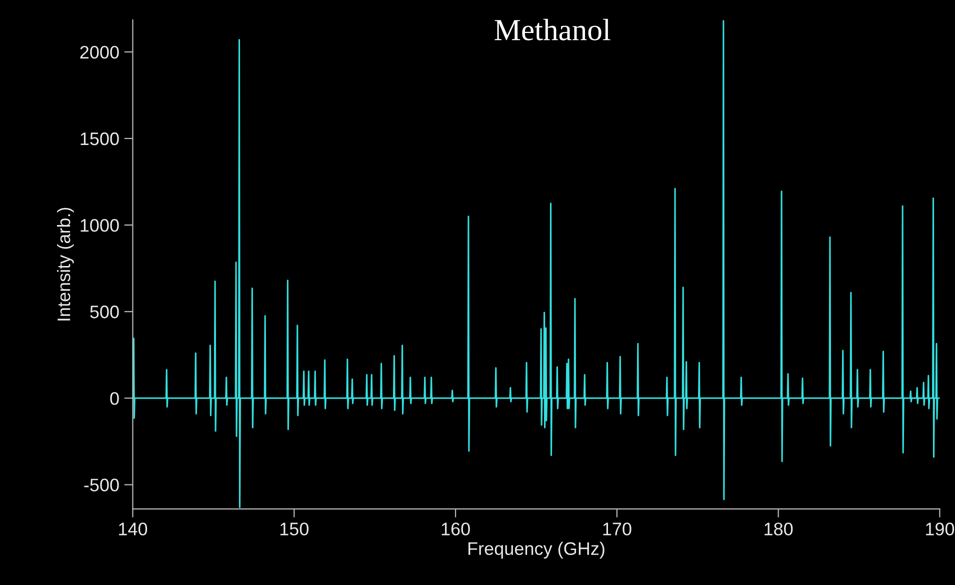 The image size is (955, 585). Describe the element at coordinates (617, 529) in the screenshot. I see `x-tick-label: 170` at that location.